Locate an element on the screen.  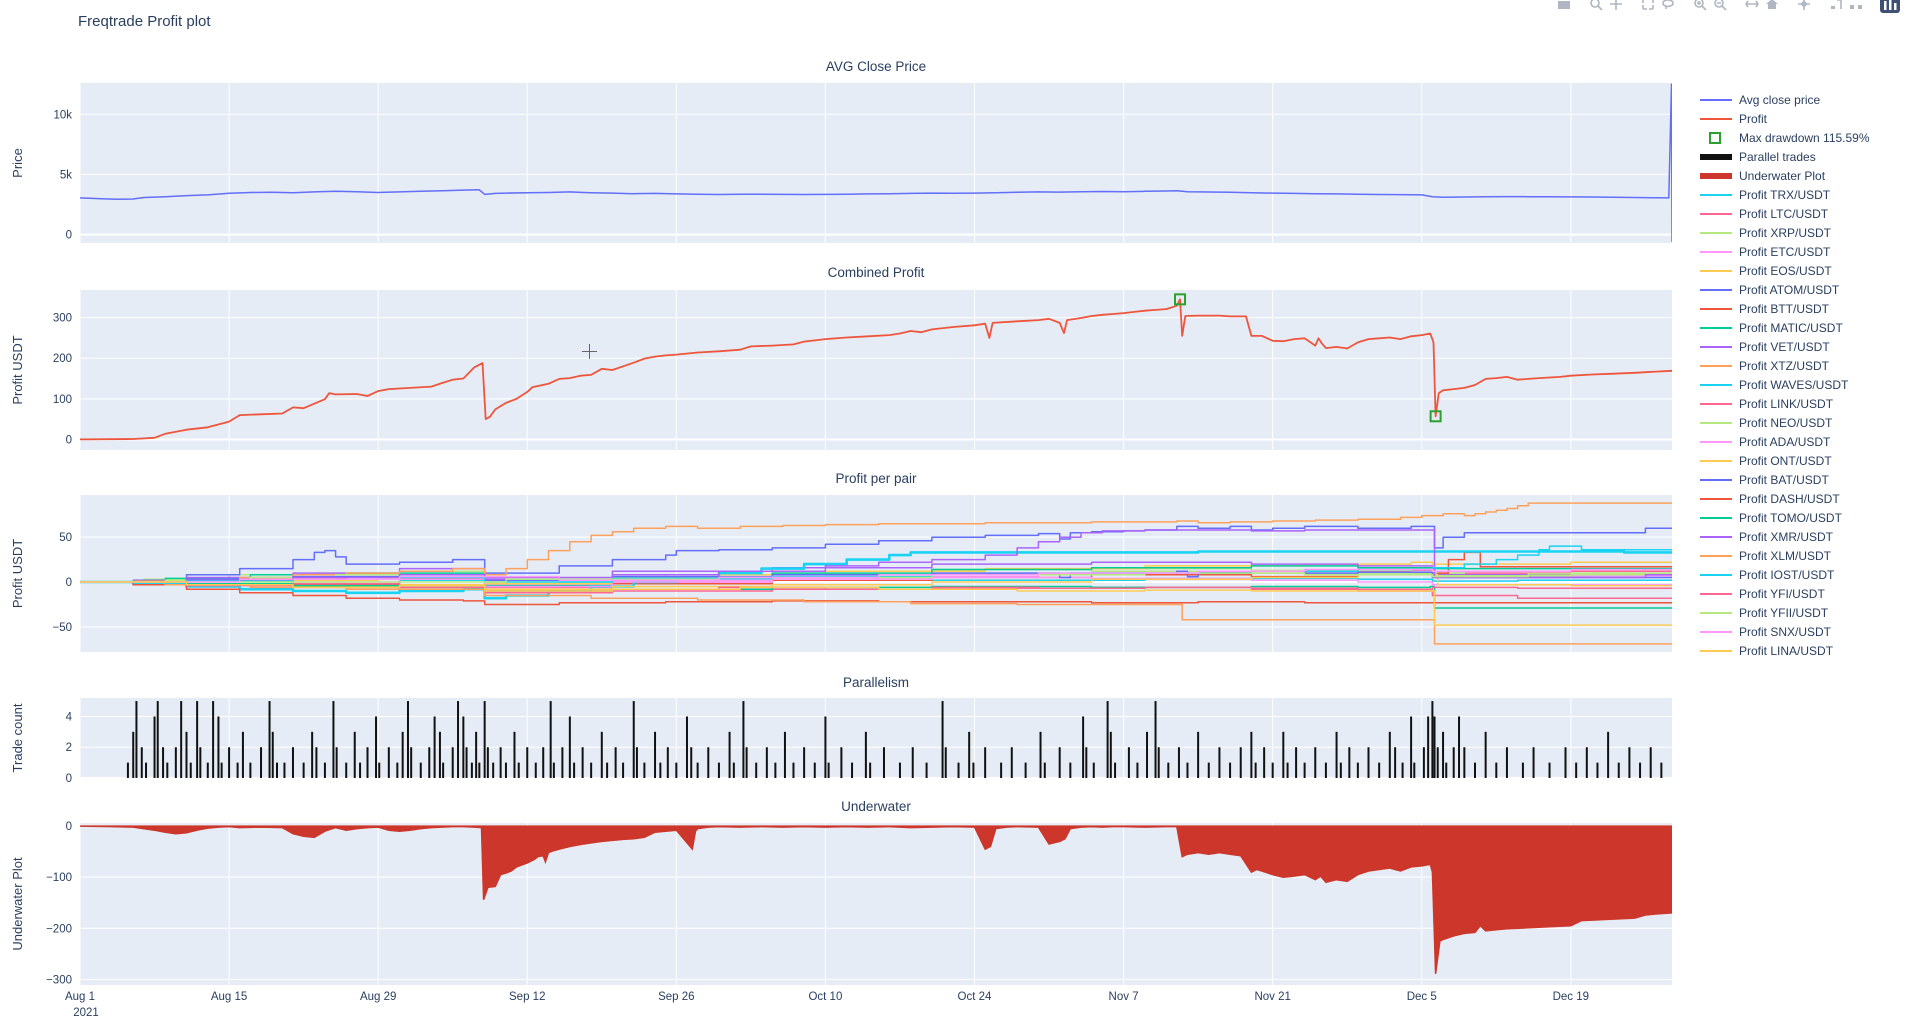
legend-item-profit-waves-usdt: Profit WAVES/USDT is located at coordinates (1785, 384).